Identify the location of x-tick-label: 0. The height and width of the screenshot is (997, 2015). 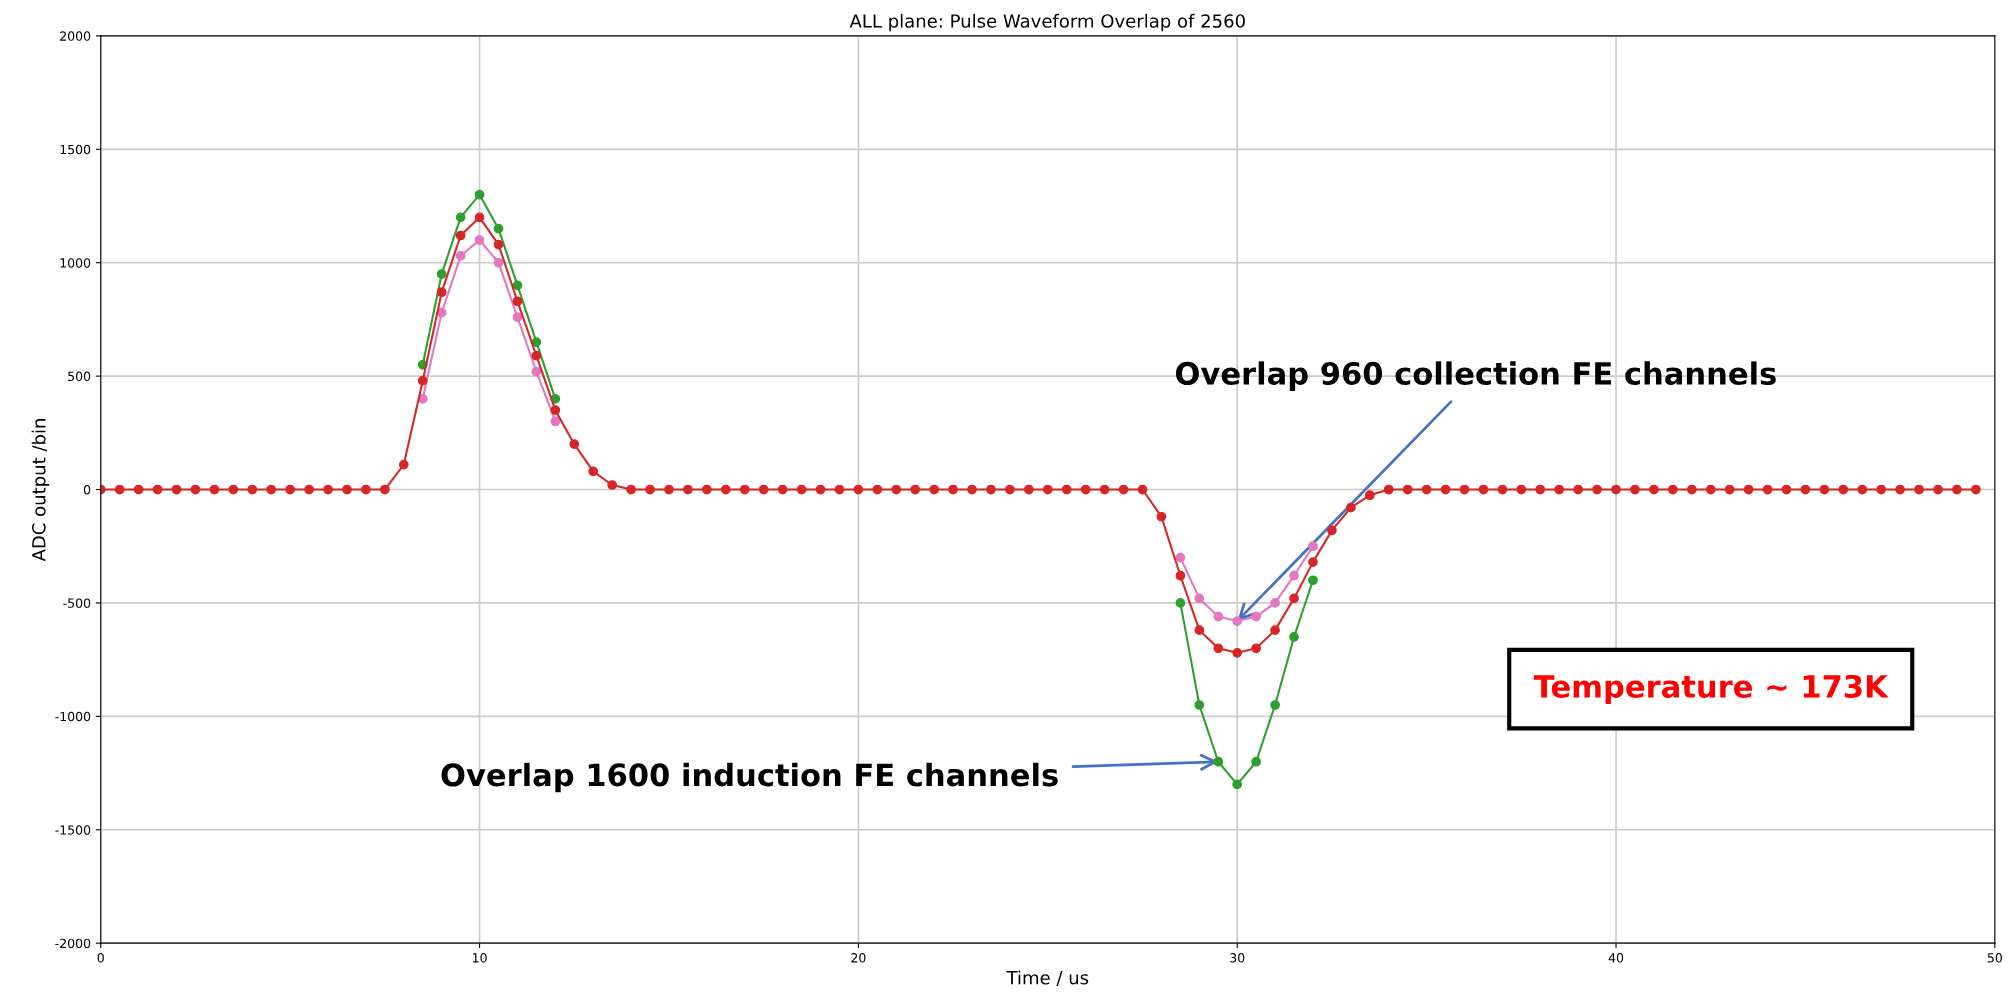
(100, 958).